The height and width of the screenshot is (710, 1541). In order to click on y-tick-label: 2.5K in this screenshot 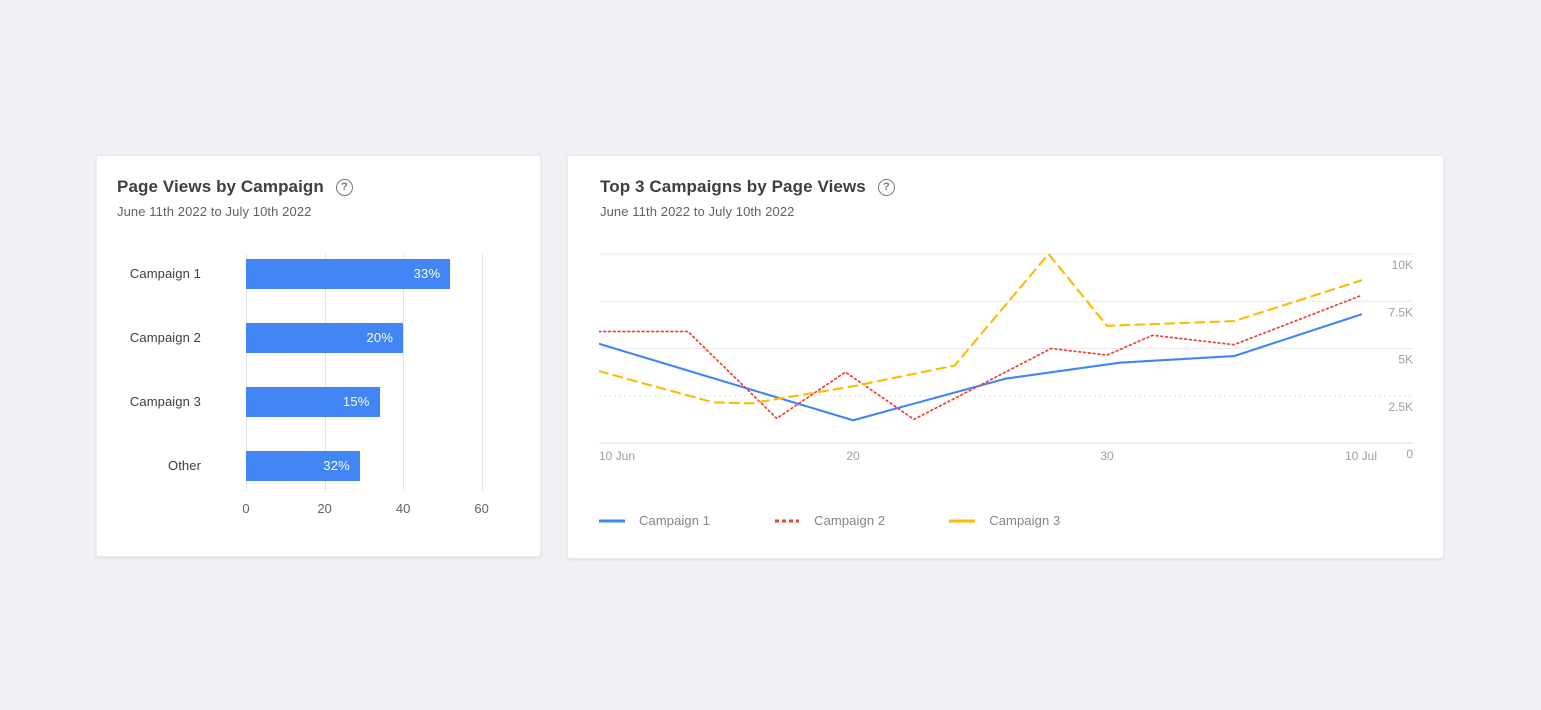, I will do `click(1400, 407)`.